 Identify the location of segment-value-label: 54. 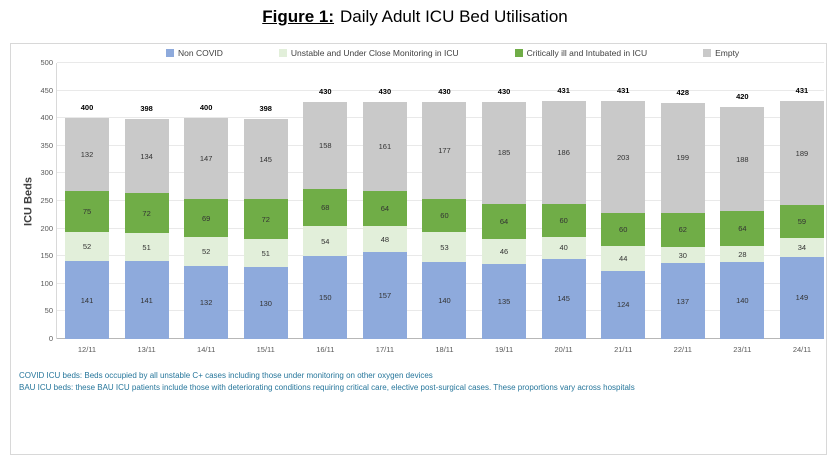
(325, 241).